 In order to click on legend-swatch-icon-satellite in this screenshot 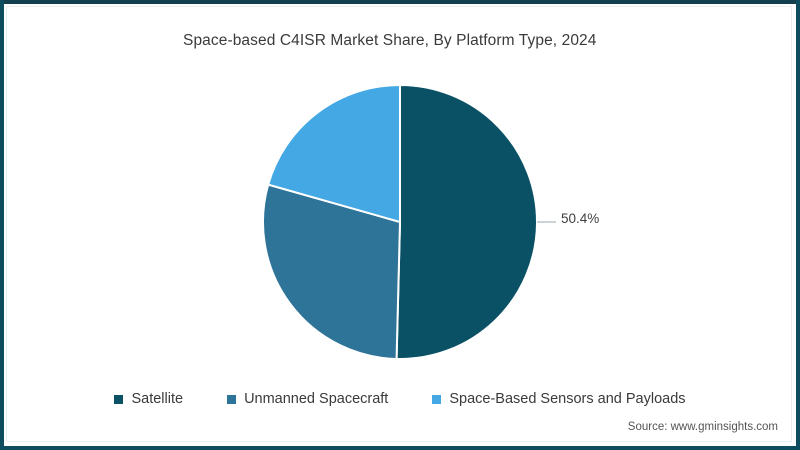, I will do `click(119, 399)`.